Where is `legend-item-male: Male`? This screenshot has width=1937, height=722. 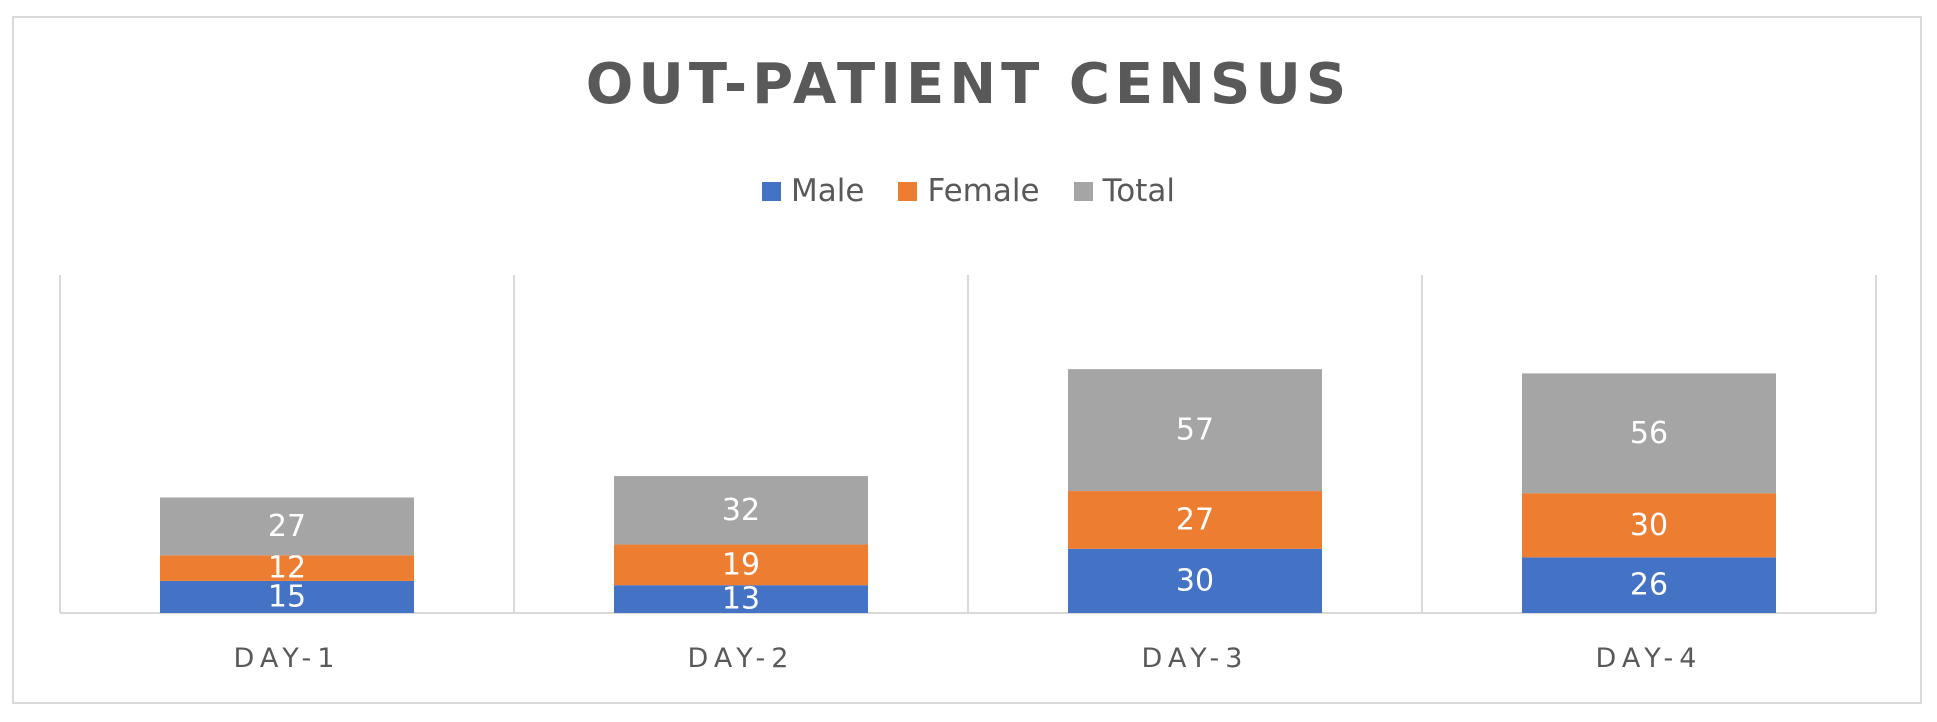
legend-item-male: Male is located at coordinates (813, 191).